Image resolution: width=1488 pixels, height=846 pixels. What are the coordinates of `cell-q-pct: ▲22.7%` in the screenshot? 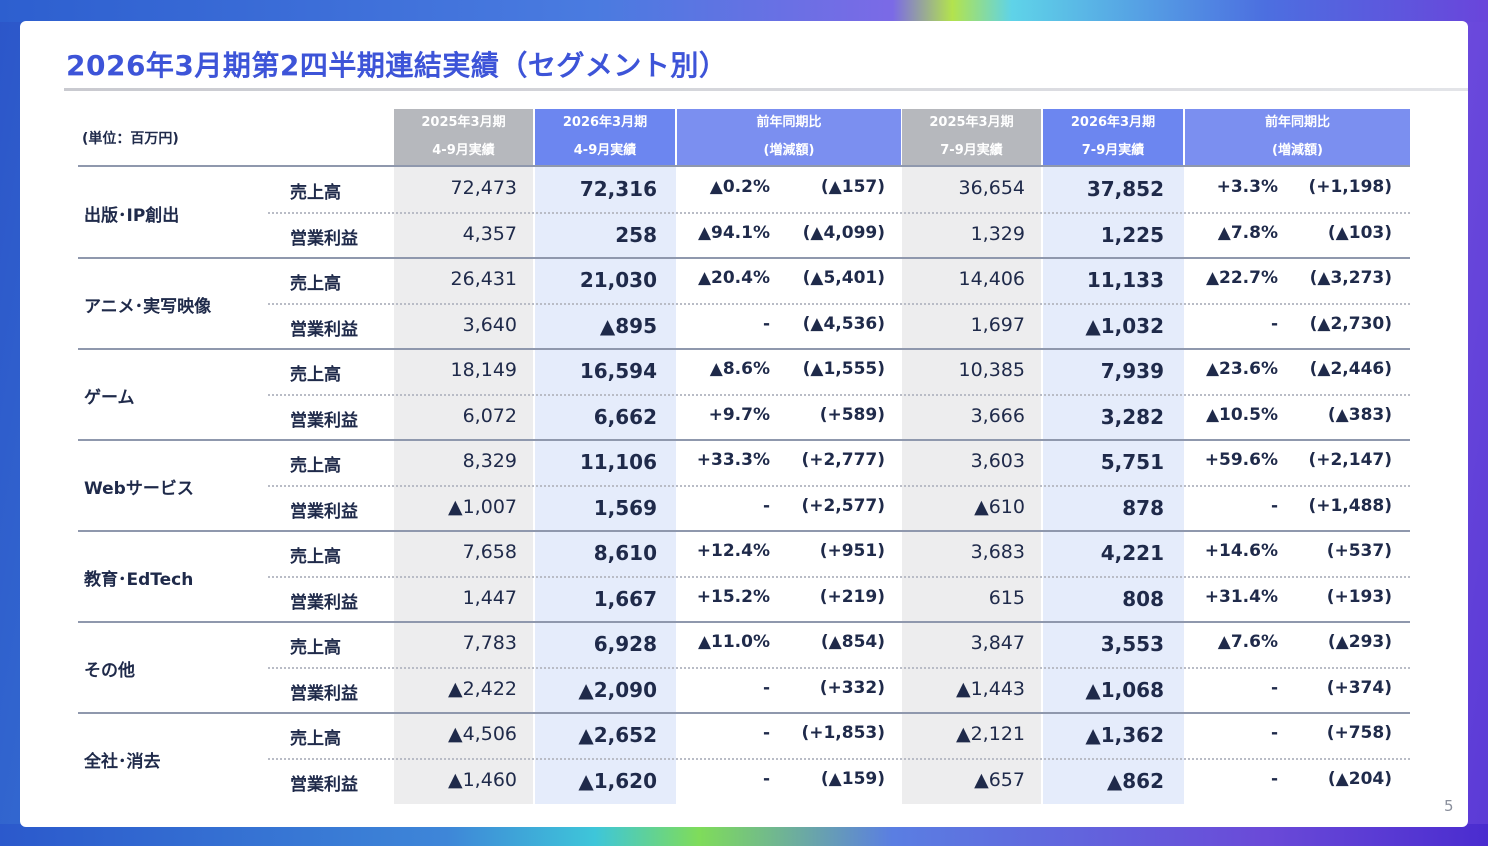 It's located at (1241, 278).